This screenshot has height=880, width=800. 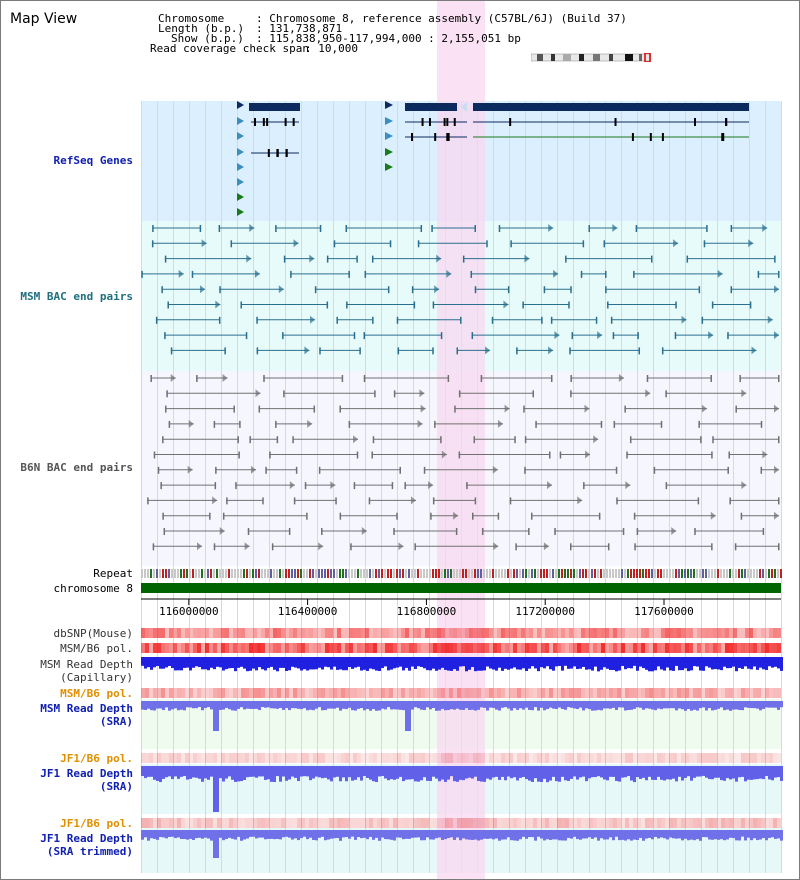 What do you see at coordinates (591, 57) in the screenshot?
I see `chromosome-ideogram` at bounding box center [591, 57].